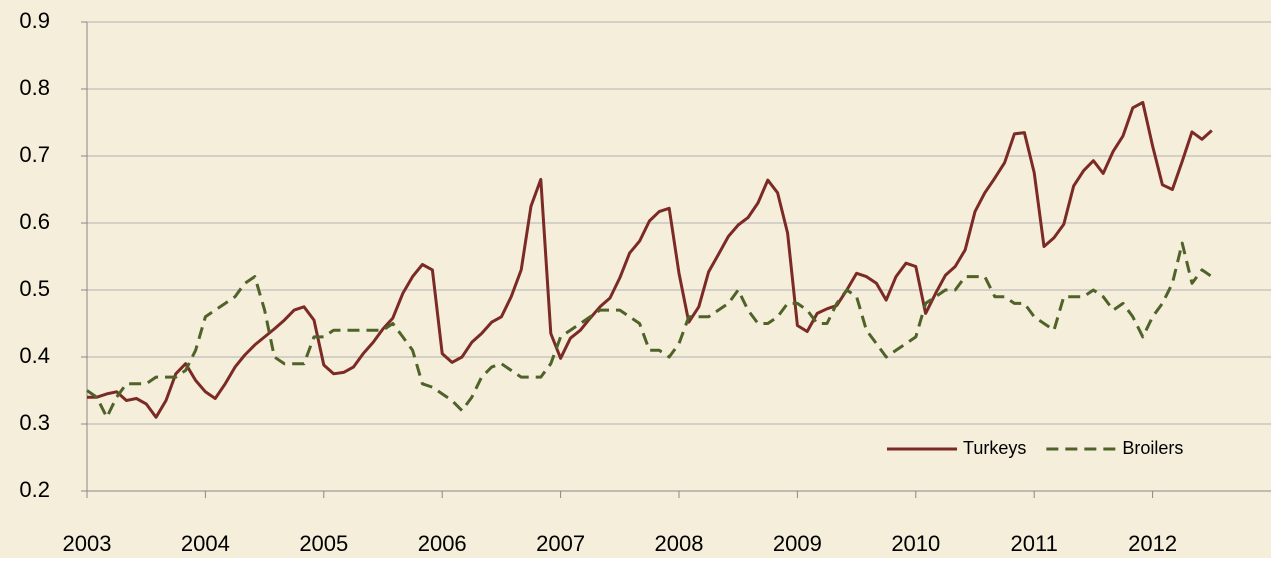 The height and width of the screenshot is (563, 1271). I want to click on y-tick-label: 0.7, so click(34, 154).